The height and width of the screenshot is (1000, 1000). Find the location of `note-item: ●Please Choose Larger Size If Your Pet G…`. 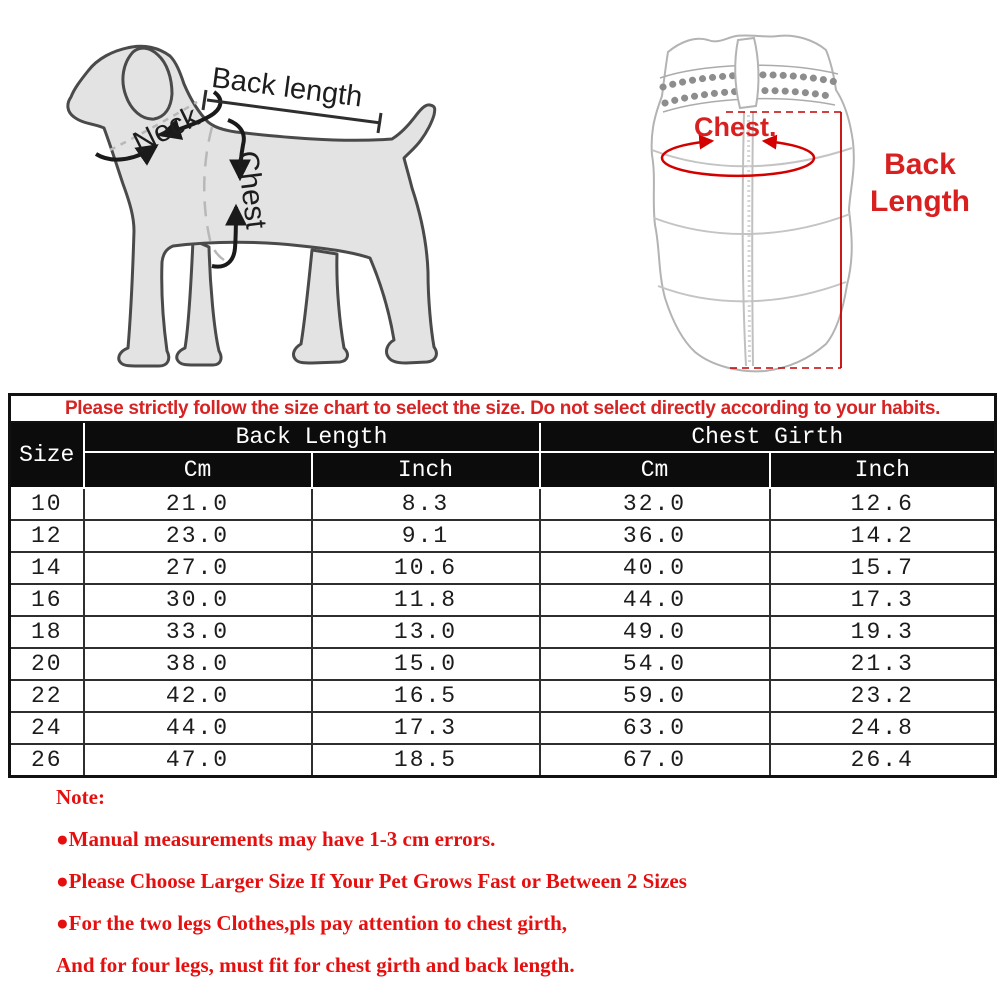

note-item: ●Please Choose Larger Size If Your Pet G… is located at coordinates (371, 881).